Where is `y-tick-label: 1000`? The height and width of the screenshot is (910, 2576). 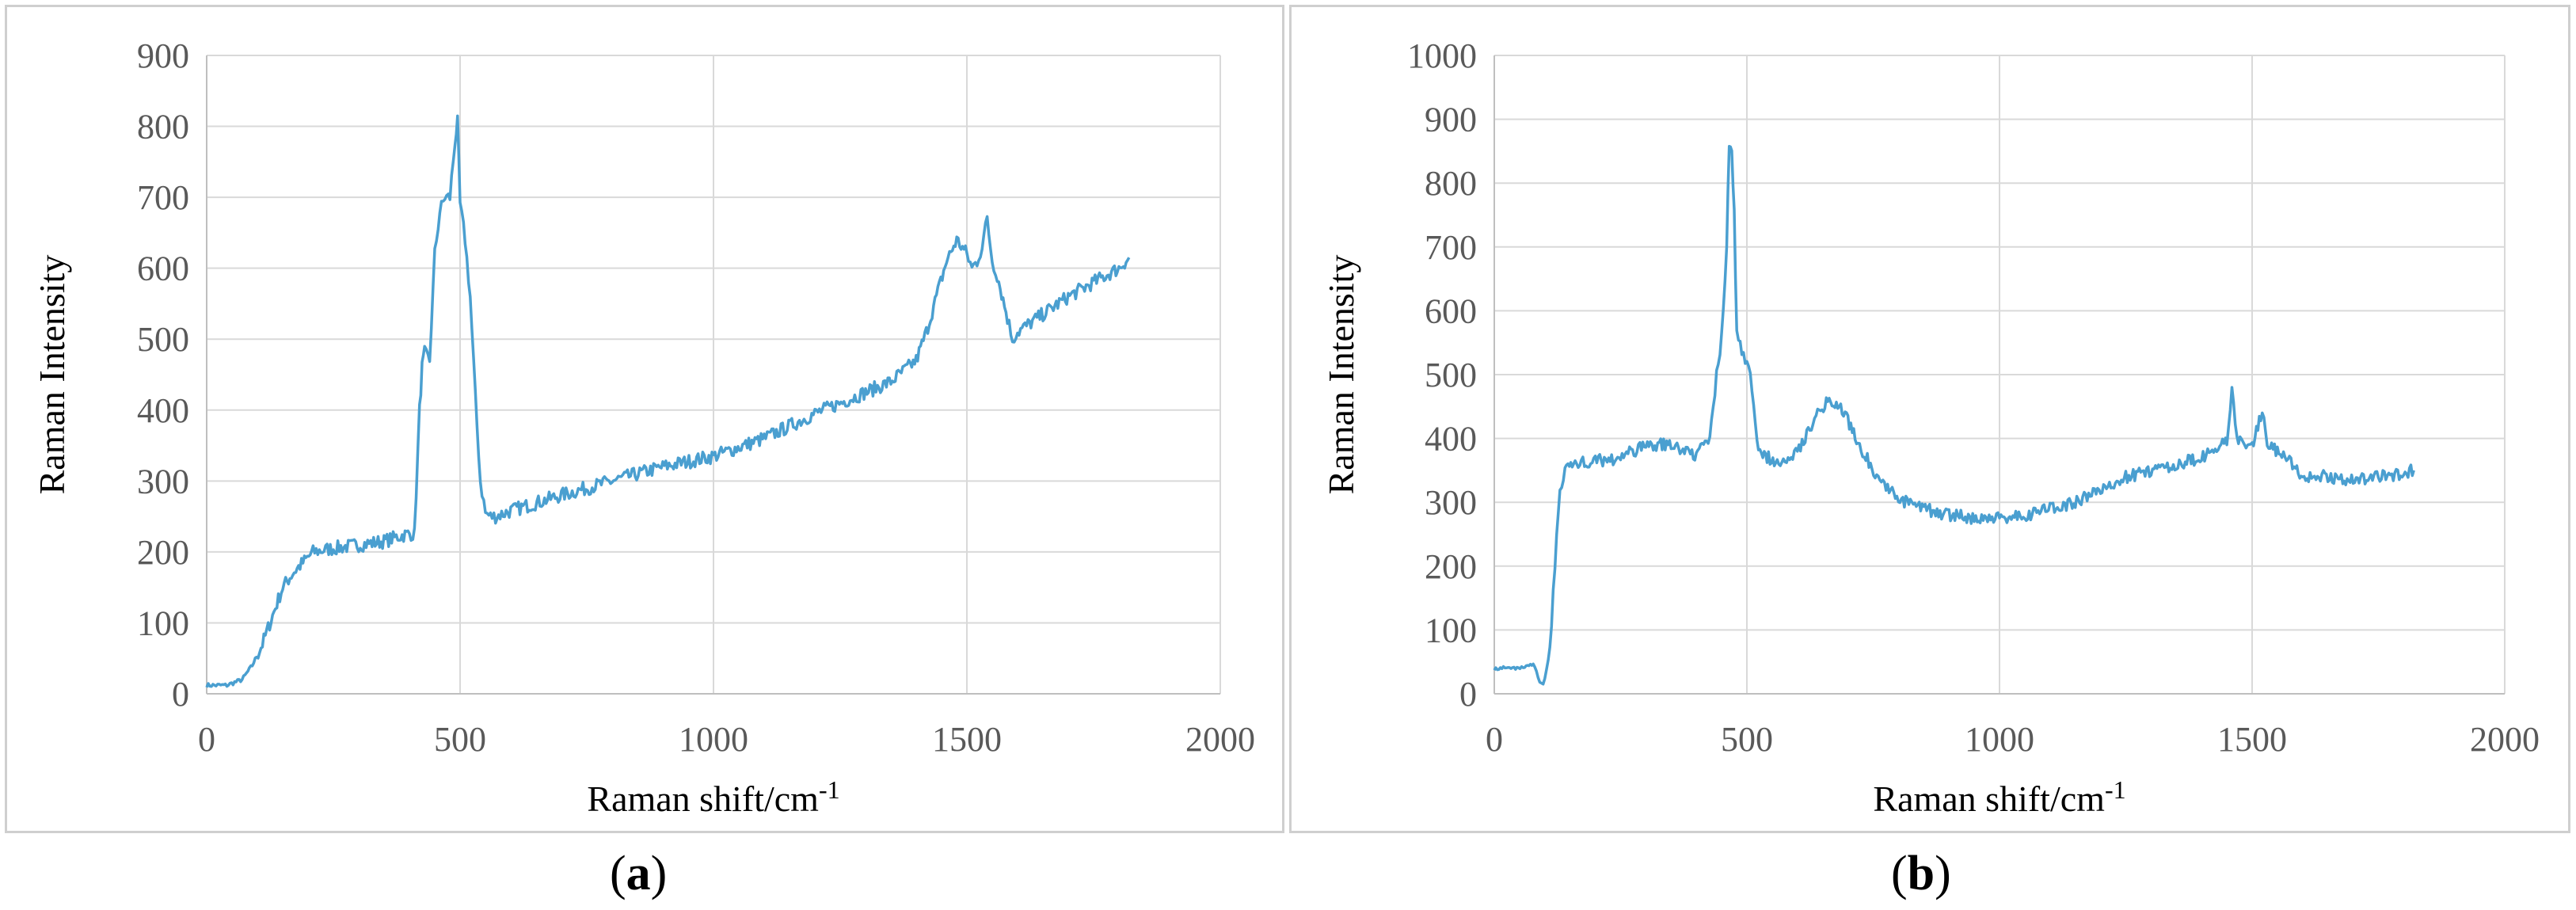 y-tick-label: 1000 is located at coordinates (1442, 55).